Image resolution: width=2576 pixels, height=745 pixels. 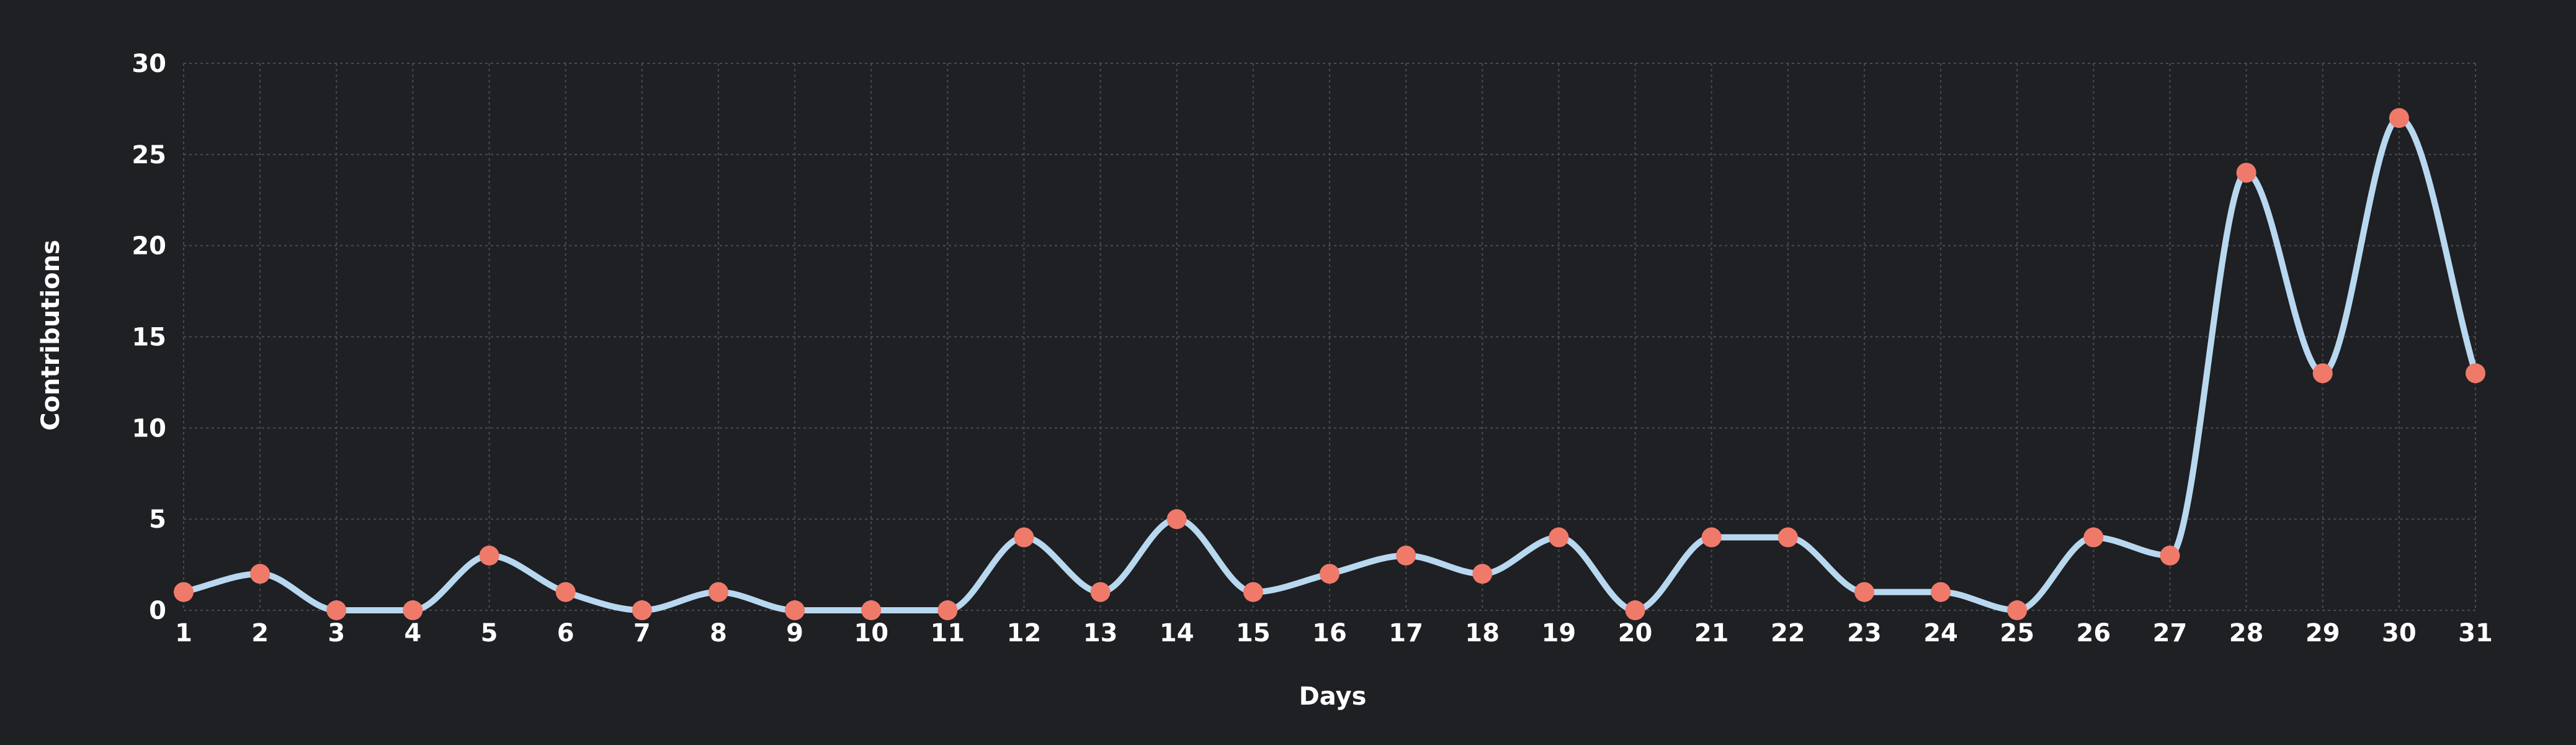 I want to click on x-tick-label: 25, so click(x=2017, y=633).